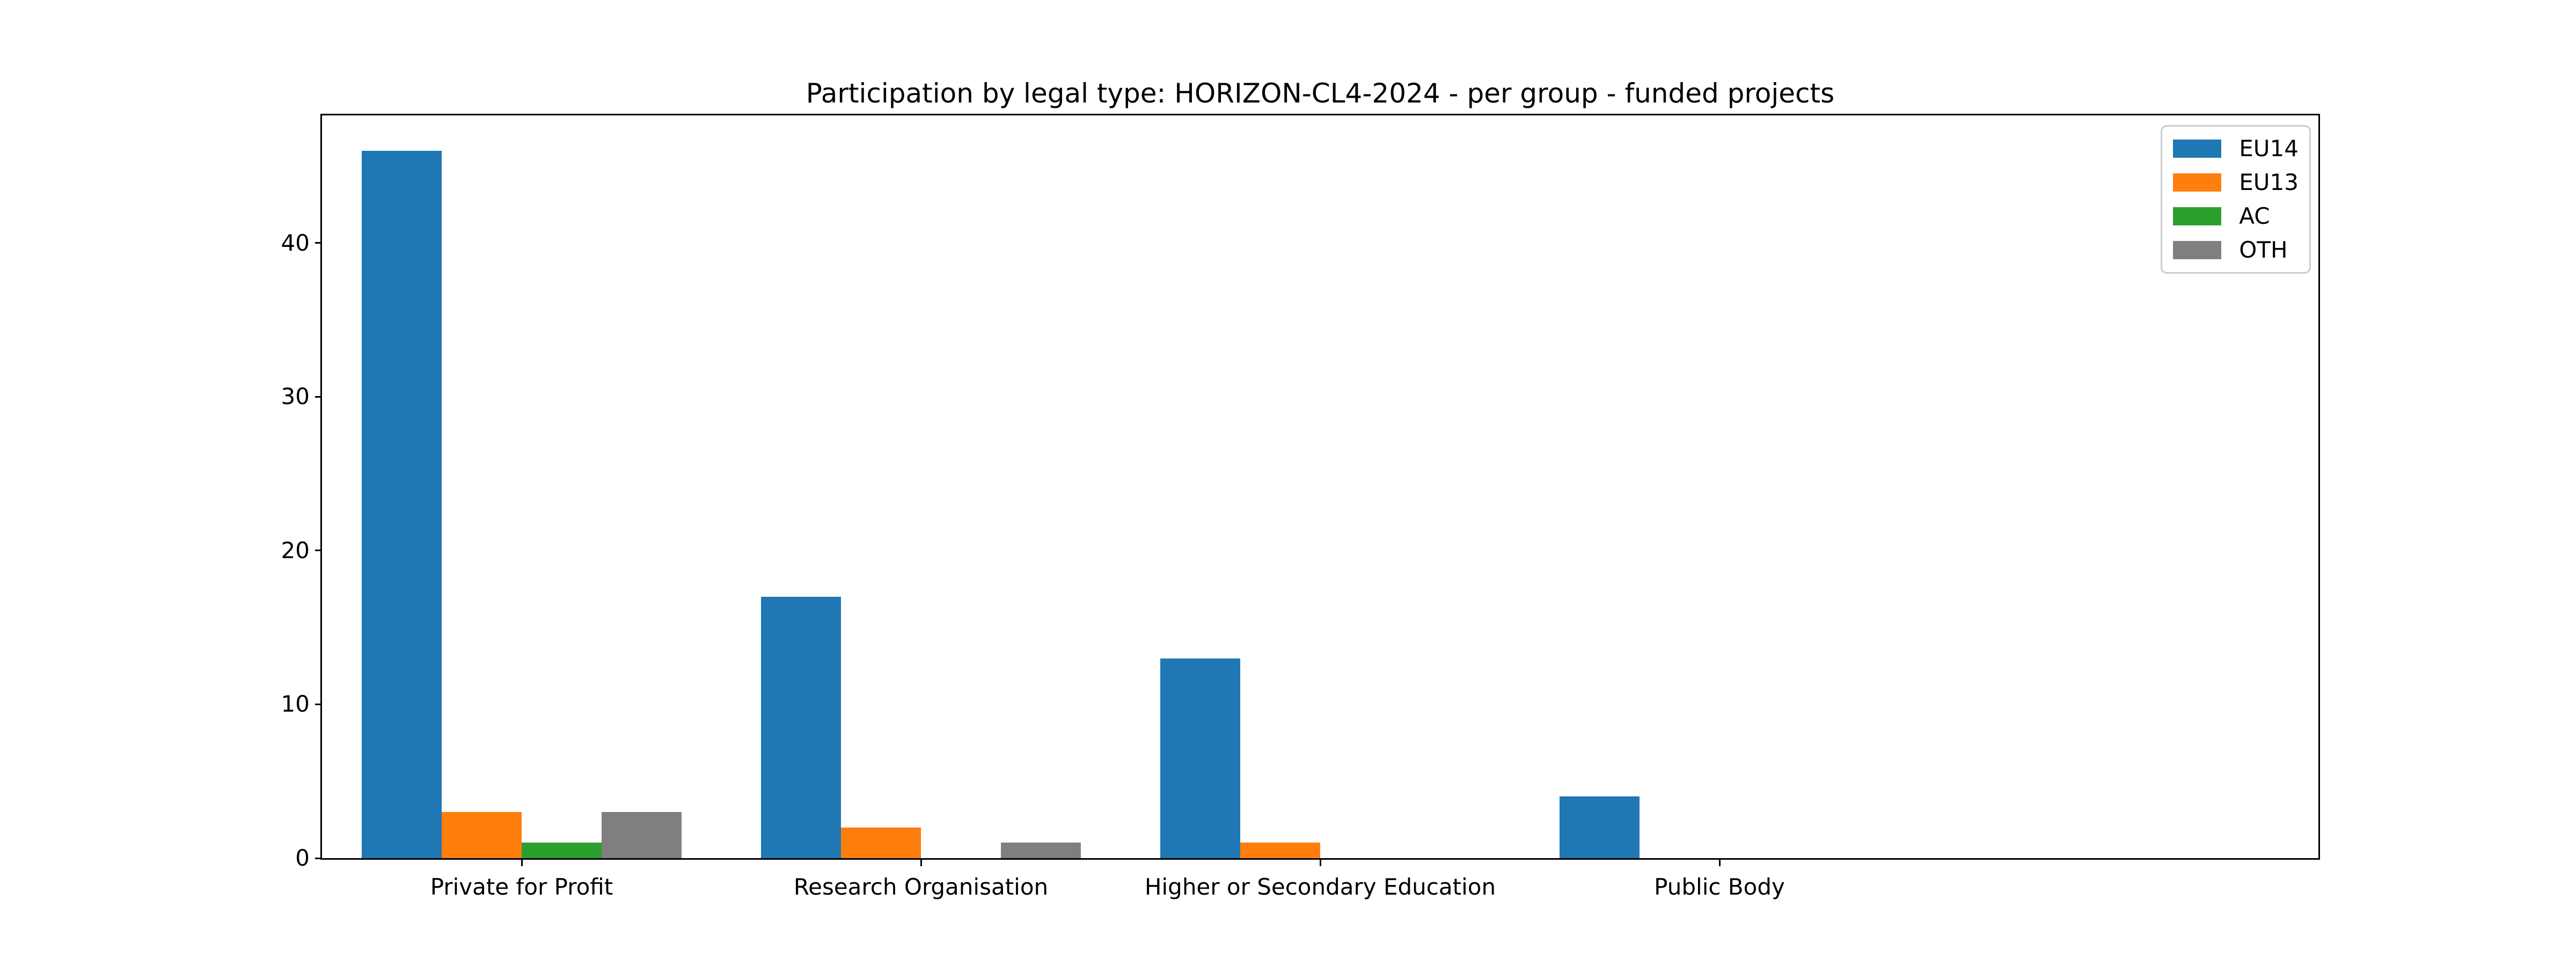 This screenshot has height=966, width=2576. Describe the element at coordinates (1040, 850) in the screenshot. I see `bar-oth-research-organisation` at that location.